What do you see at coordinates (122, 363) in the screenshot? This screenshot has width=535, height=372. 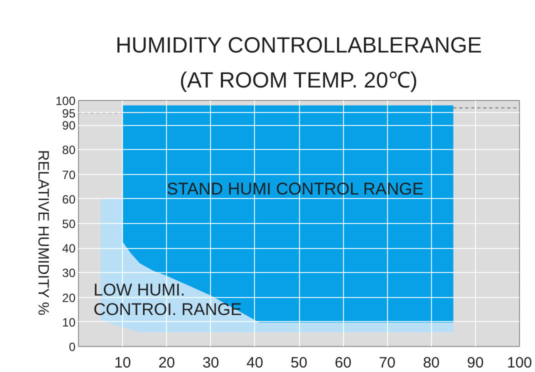 I see `x-tick-label: 10` at bounding box center [122, 363].